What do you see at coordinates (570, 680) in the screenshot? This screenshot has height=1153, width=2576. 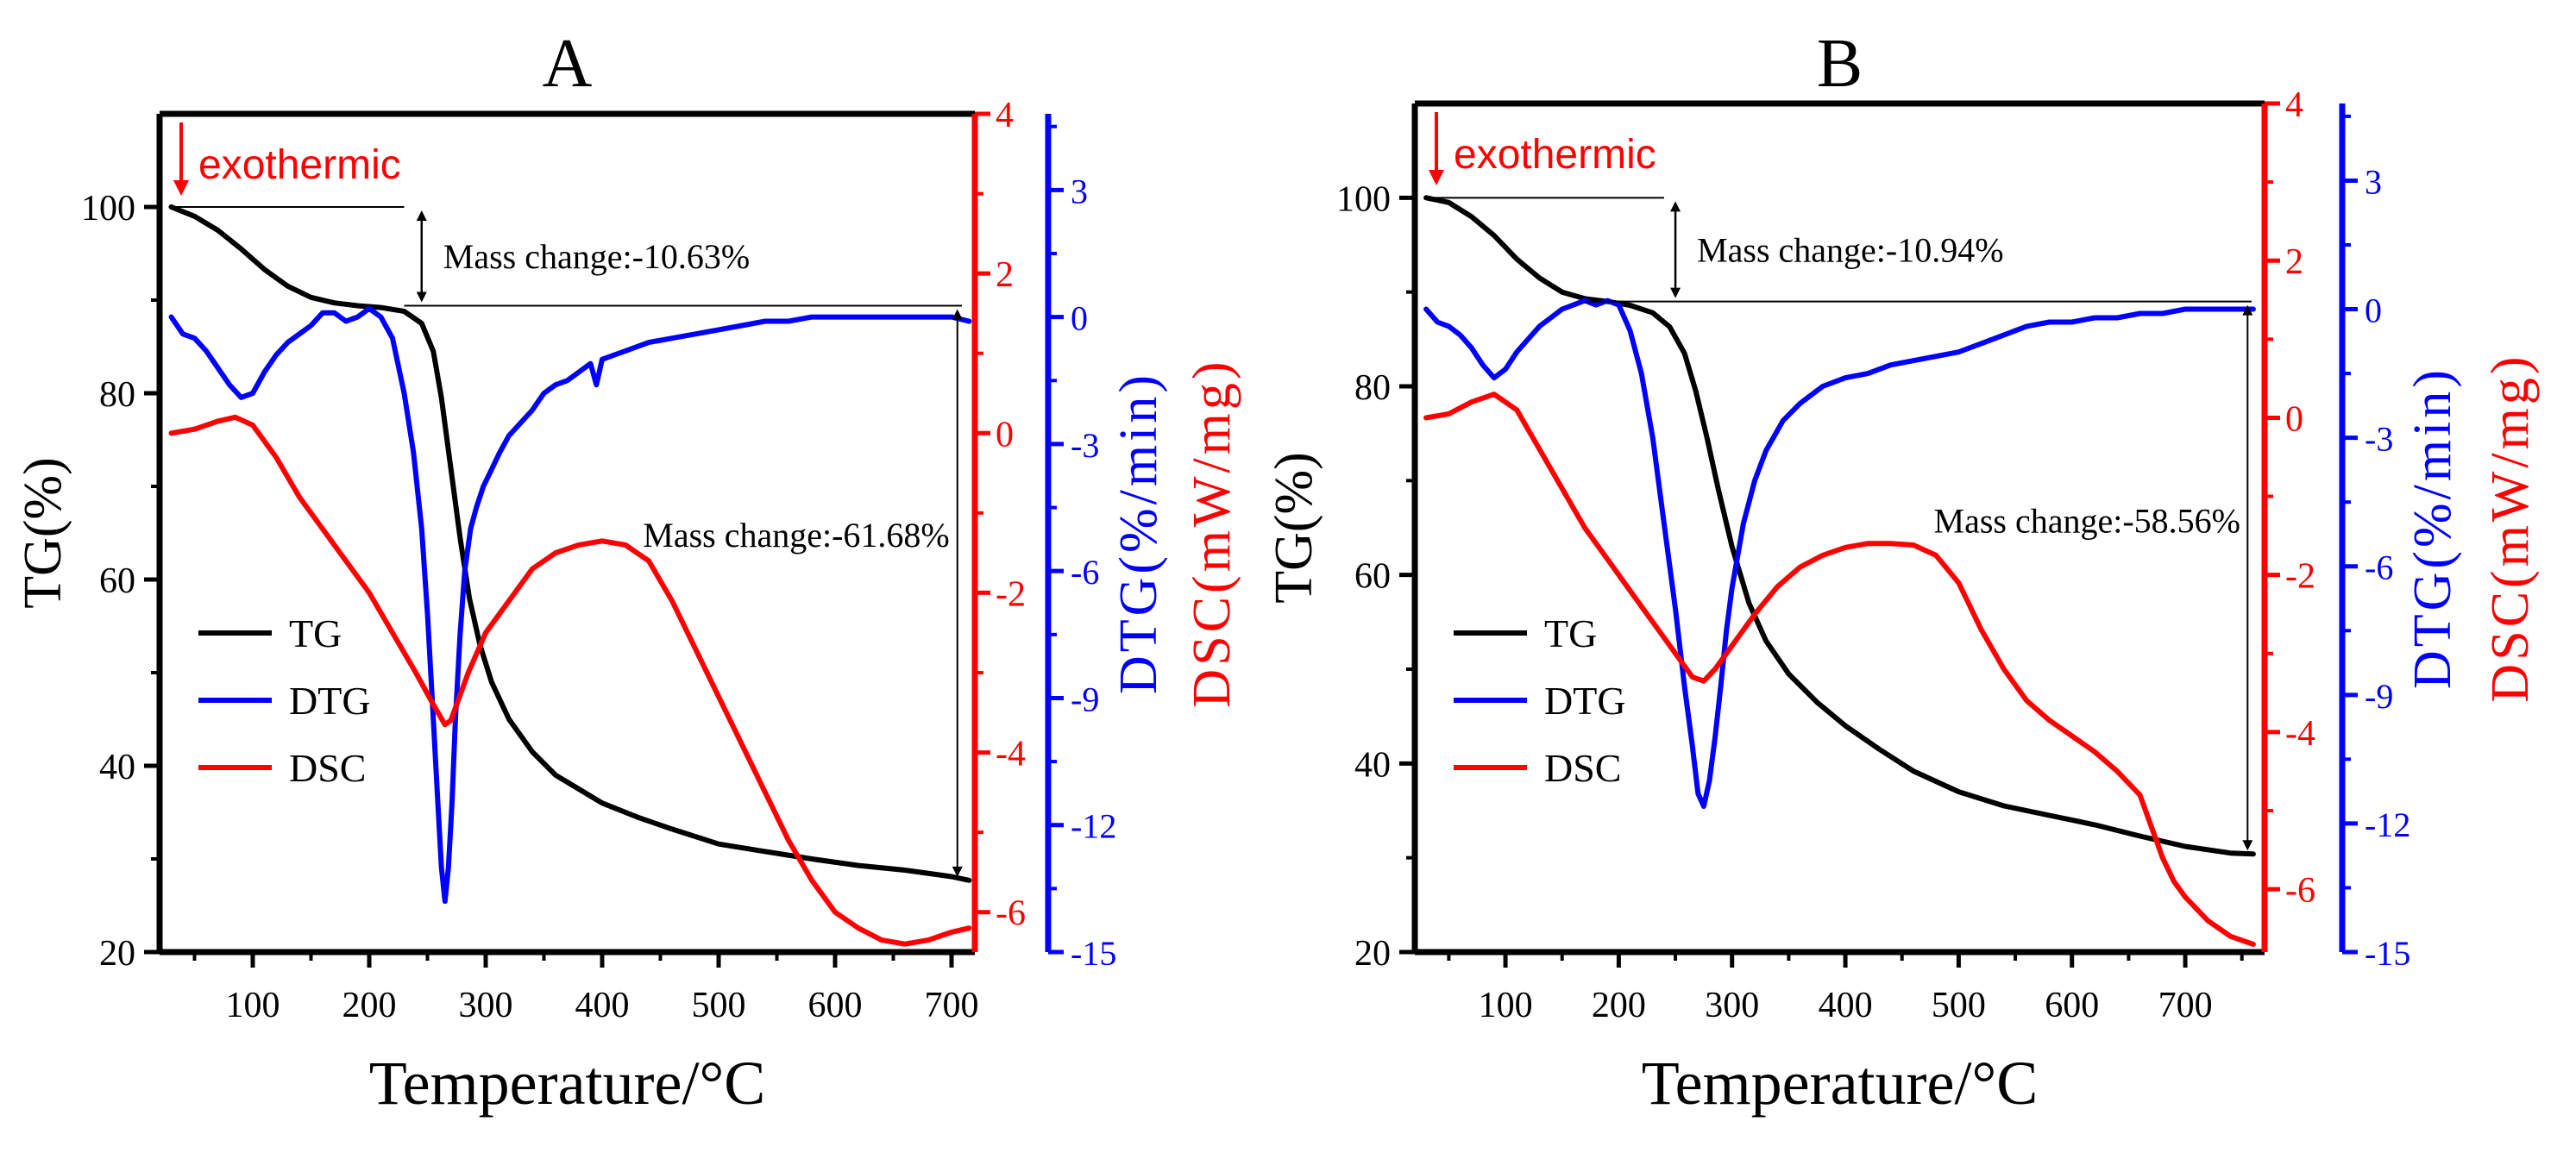 I see `series-line-dsc` at bounding box center [570, 680].